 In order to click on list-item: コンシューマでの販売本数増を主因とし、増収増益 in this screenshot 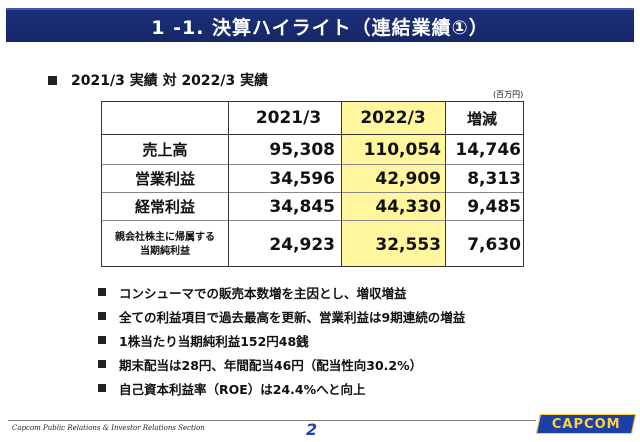, I will do `click(281, 292)`.